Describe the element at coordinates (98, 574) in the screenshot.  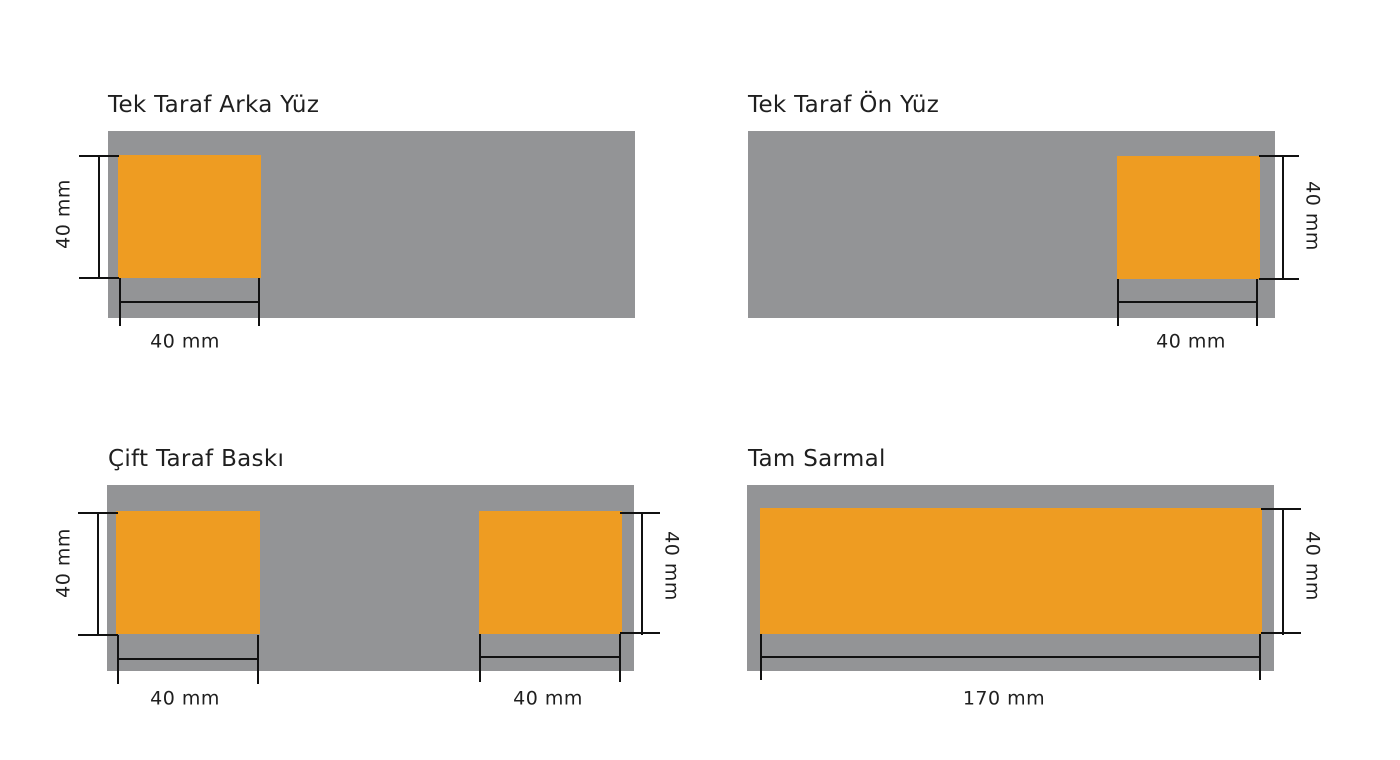
I see `left-height-dimension-line` at that location.